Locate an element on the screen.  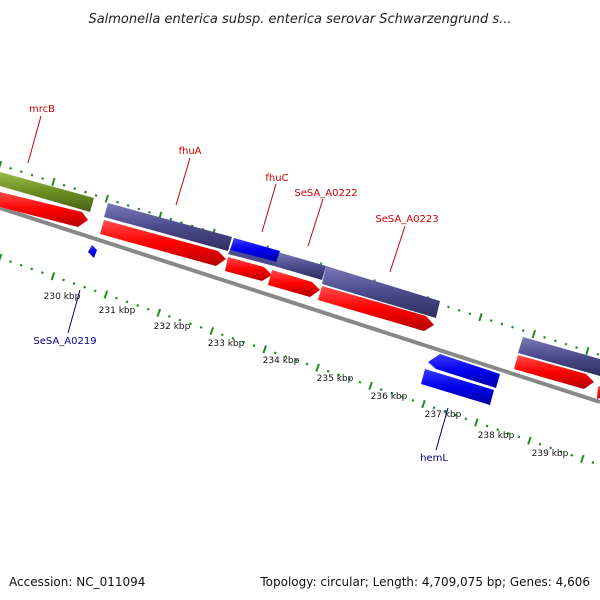
feature-mrcB is located at coordinates (47, 192).